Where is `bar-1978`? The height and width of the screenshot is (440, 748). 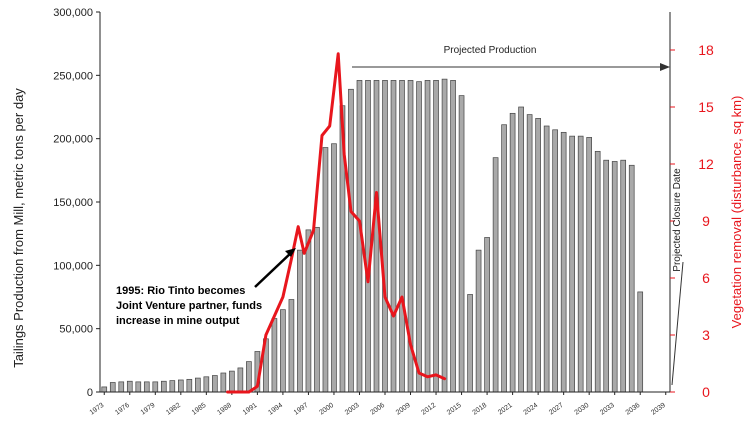
bar-1978 is located at coordinates (146, 387).